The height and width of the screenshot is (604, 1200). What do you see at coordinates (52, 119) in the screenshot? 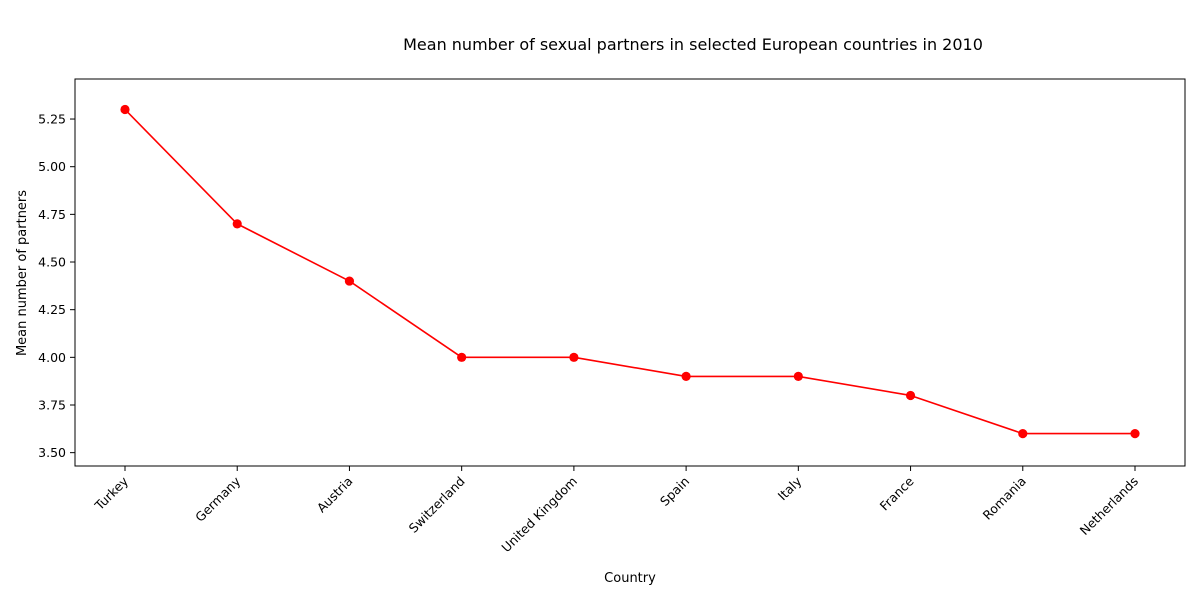
I see `y-tick-label: 5.25` at bounding box center [52, 119].